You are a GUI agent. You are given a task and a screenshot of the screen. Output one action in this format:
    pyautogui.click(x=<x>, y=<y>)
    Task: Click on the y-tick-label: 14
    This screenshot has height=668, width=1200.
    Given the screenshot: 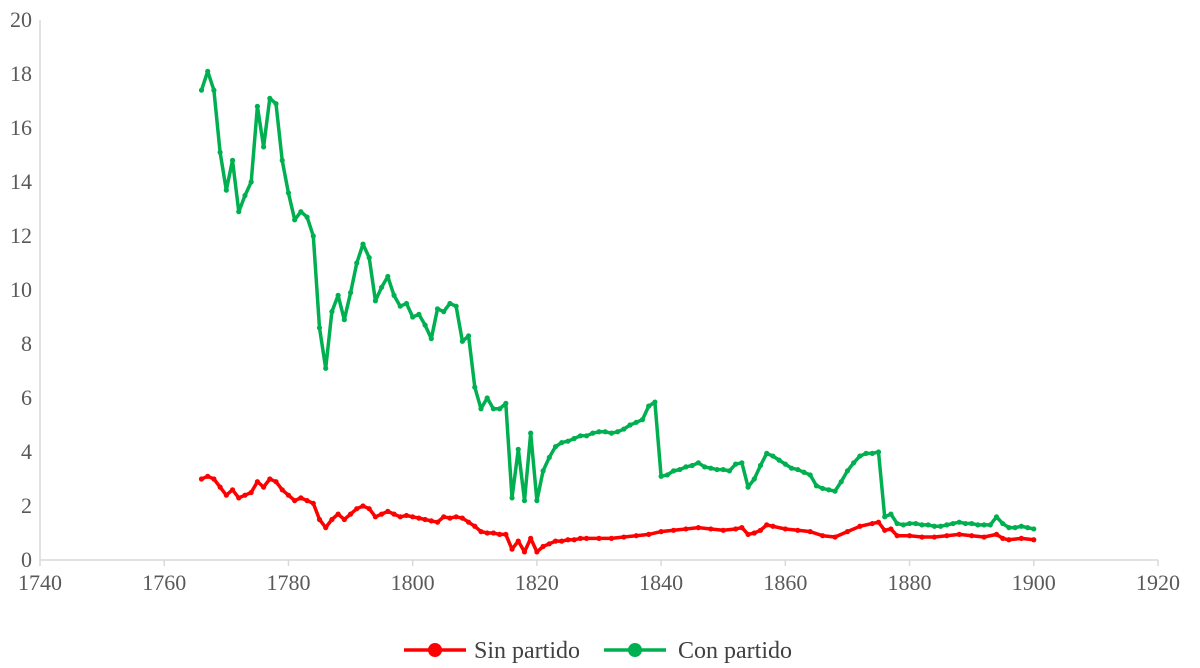 What is the action you would take?
    pyautogui.click(x=21, y=181)
    